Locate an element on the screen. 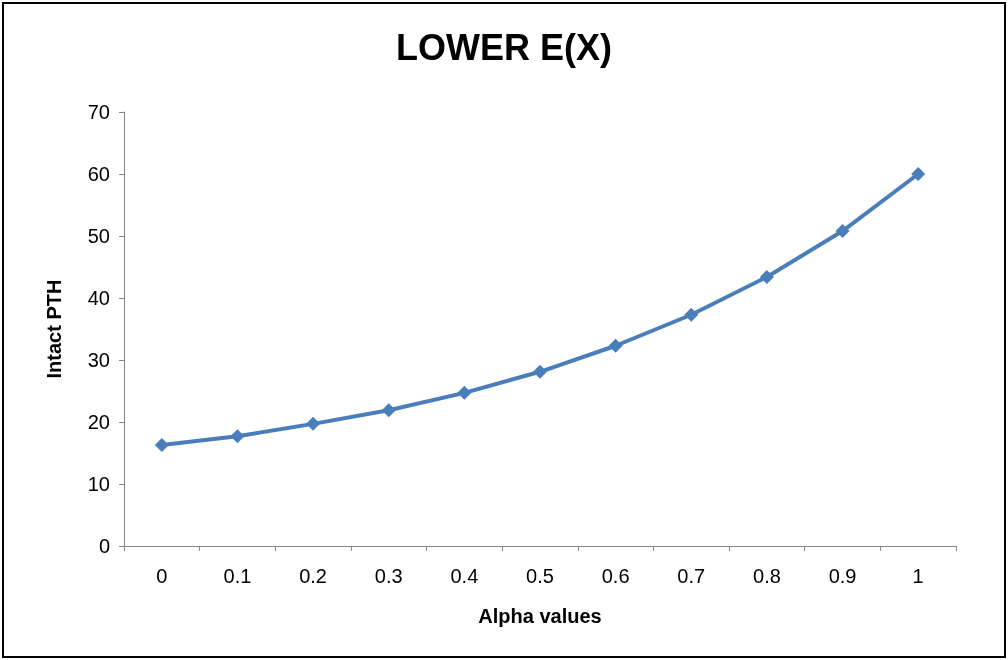 The image size is (1008, 660). x-tick-label: 0.9 is located at coordinates (842, 576).